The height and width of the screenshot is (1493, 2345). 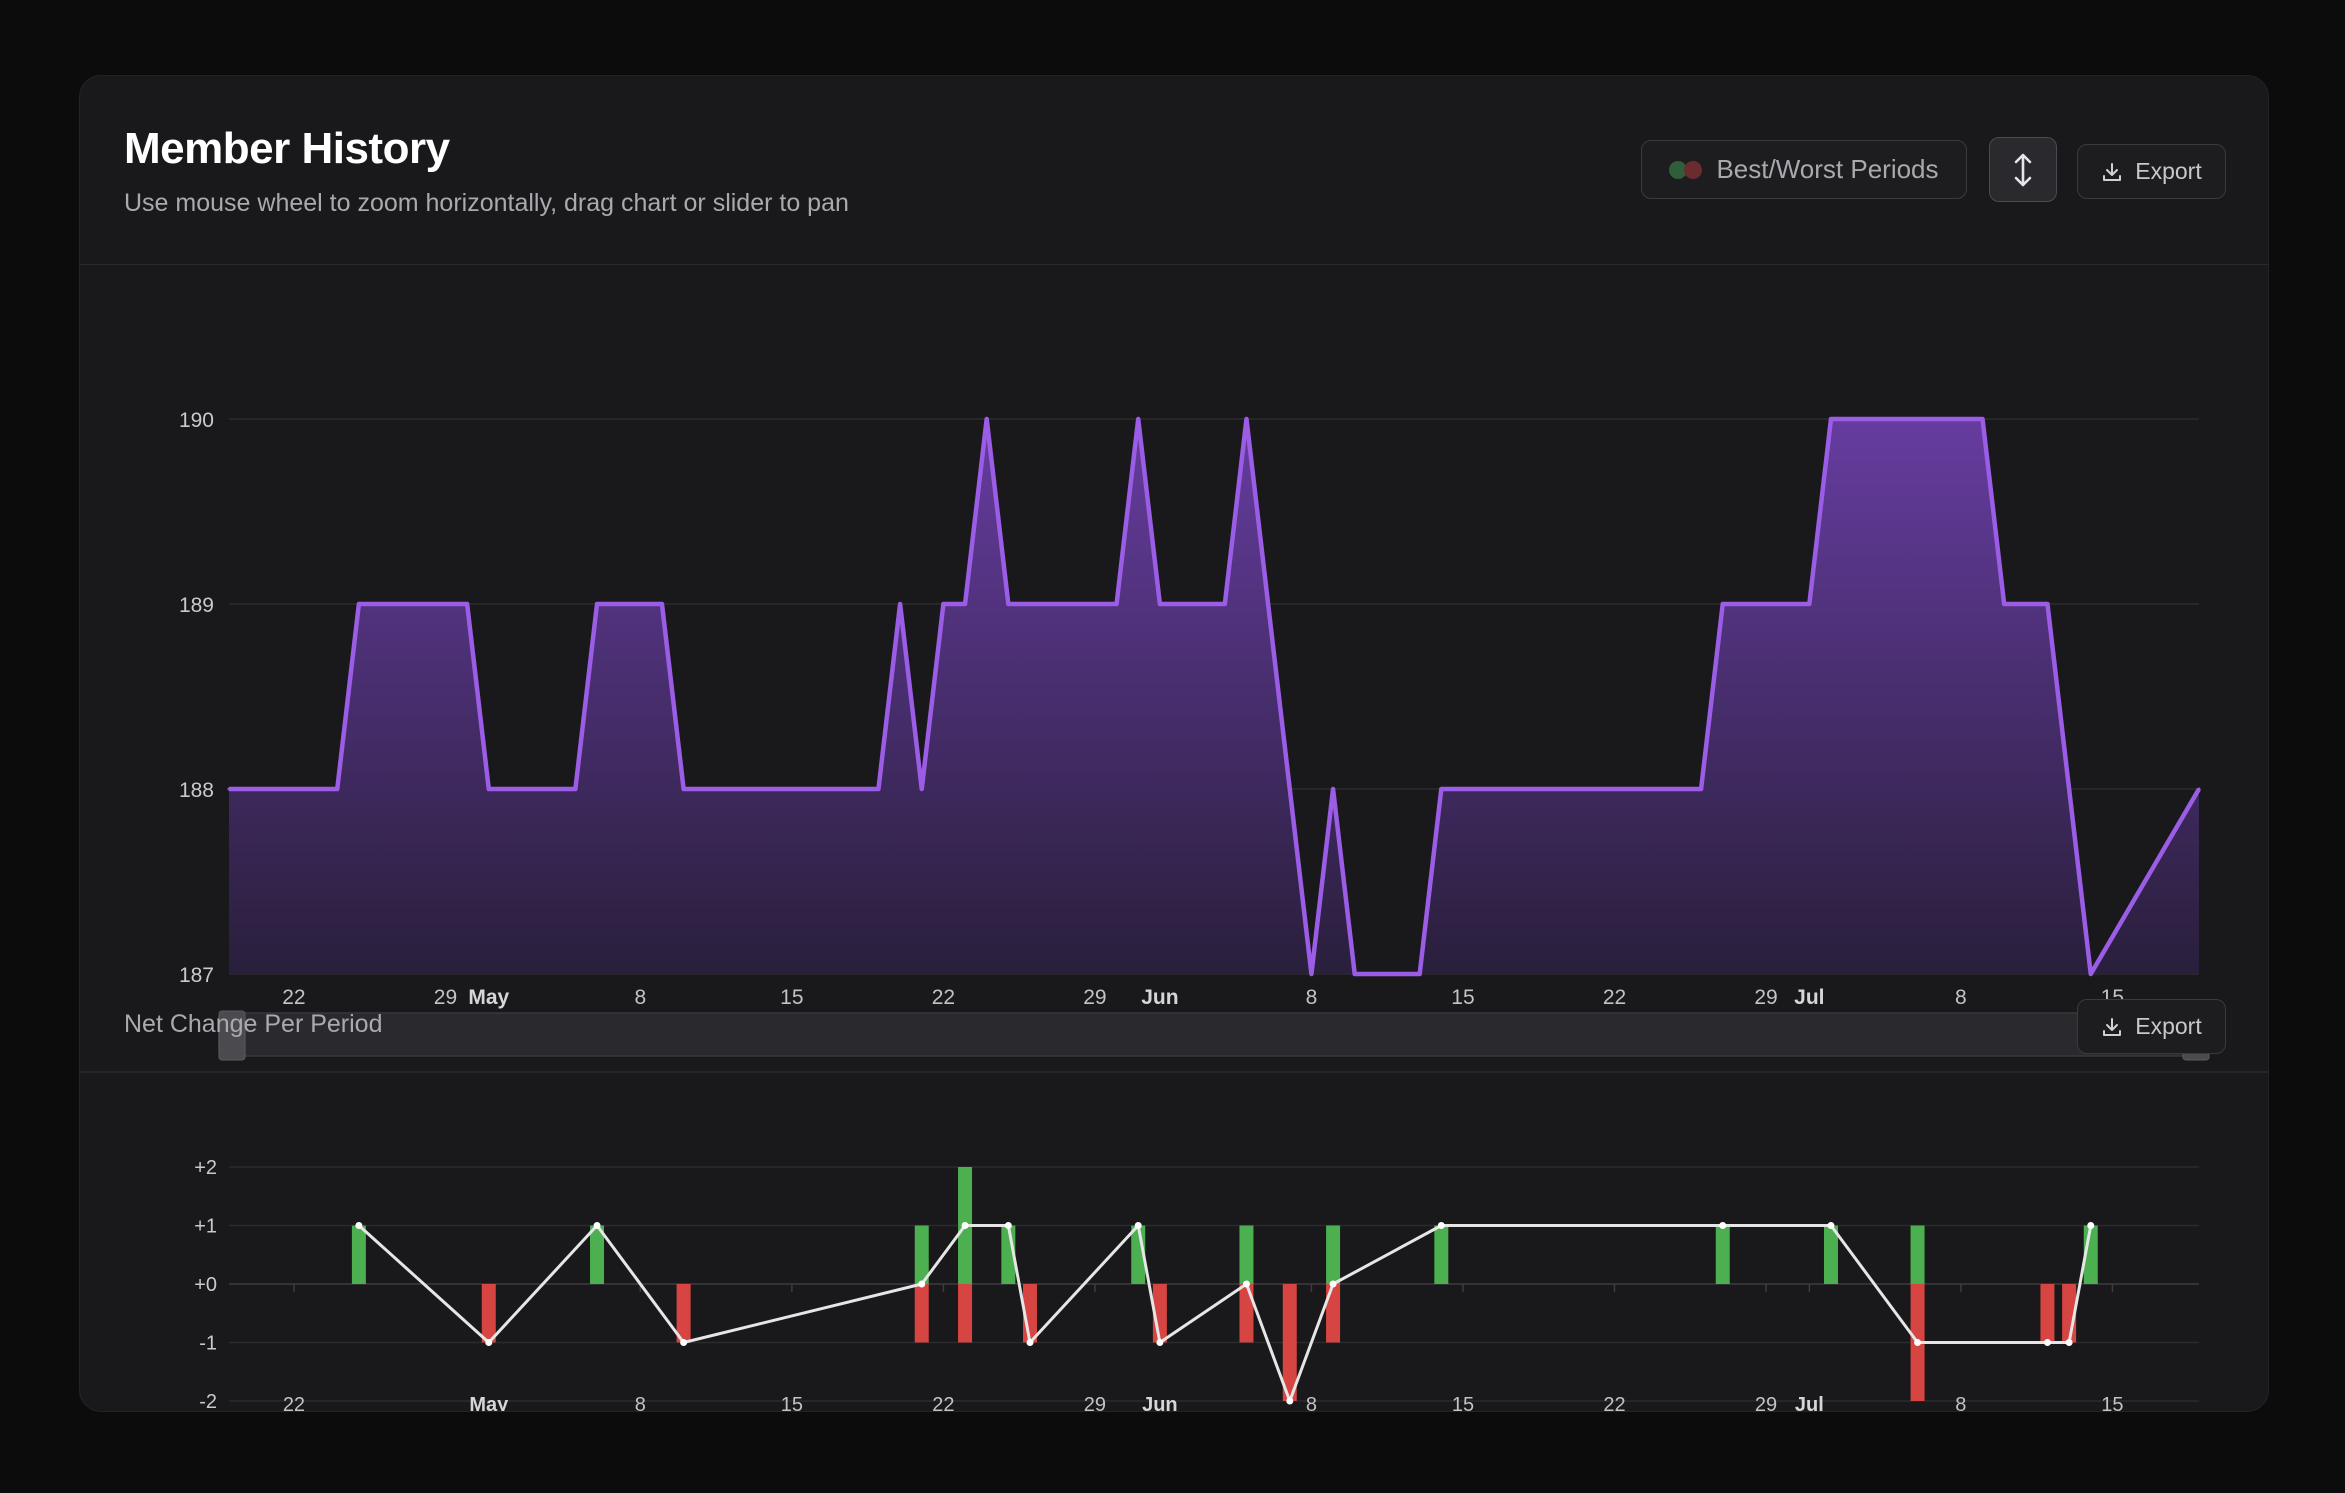 What do you see at coordinates (208, 1344) in the screenshot?
I see `y-tick-label: -1` at bounding box center [208, 1344].